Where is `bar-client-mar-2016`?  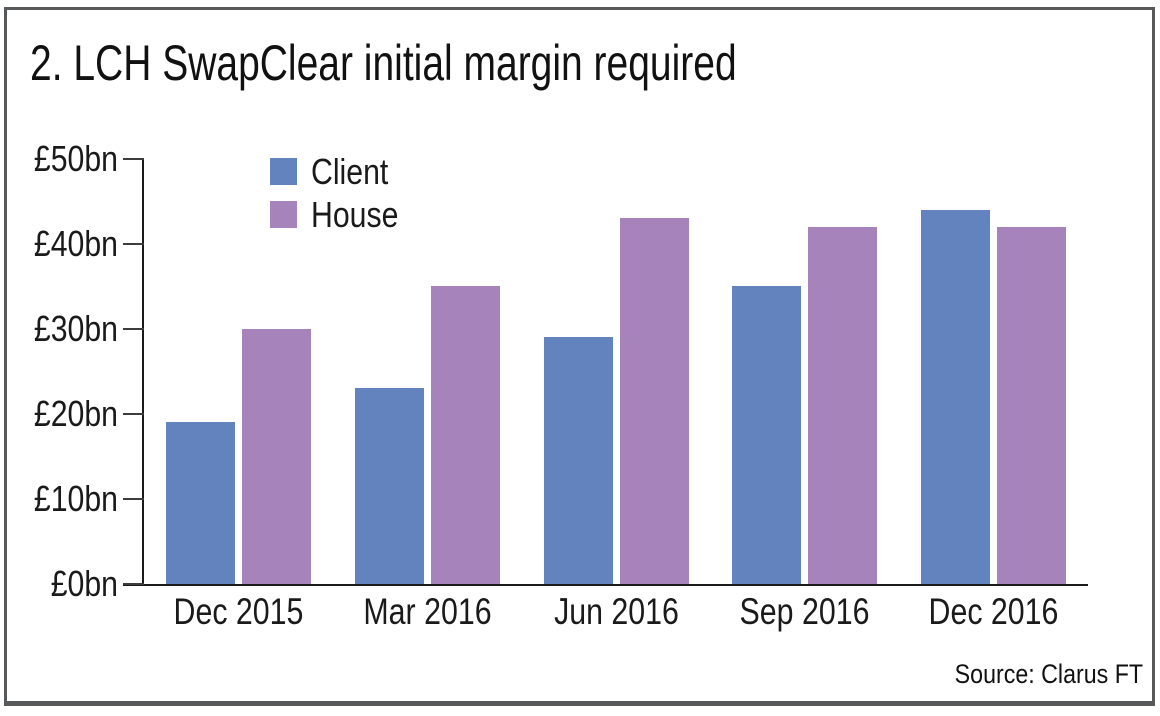
bar-client-mar-2016 is located at coordinates (389, 486).